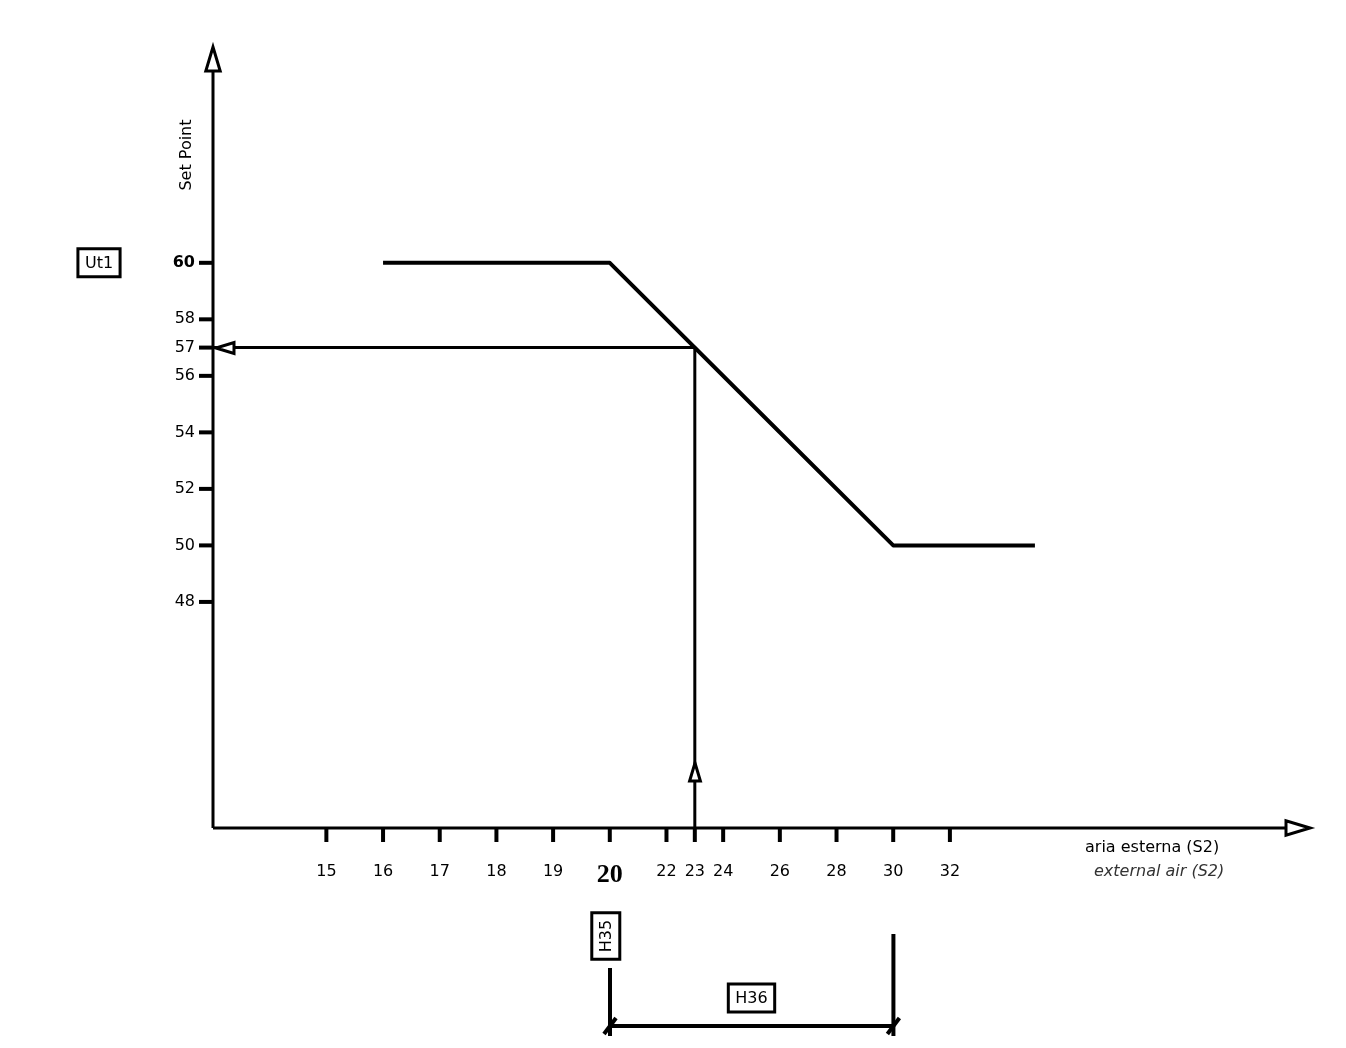 This screenshot has height=1048, width=1346. What do you see at coordinates (609, 873) in the screenshot?
I see `x-tick-label: 20` at bounding box center [609, 873].